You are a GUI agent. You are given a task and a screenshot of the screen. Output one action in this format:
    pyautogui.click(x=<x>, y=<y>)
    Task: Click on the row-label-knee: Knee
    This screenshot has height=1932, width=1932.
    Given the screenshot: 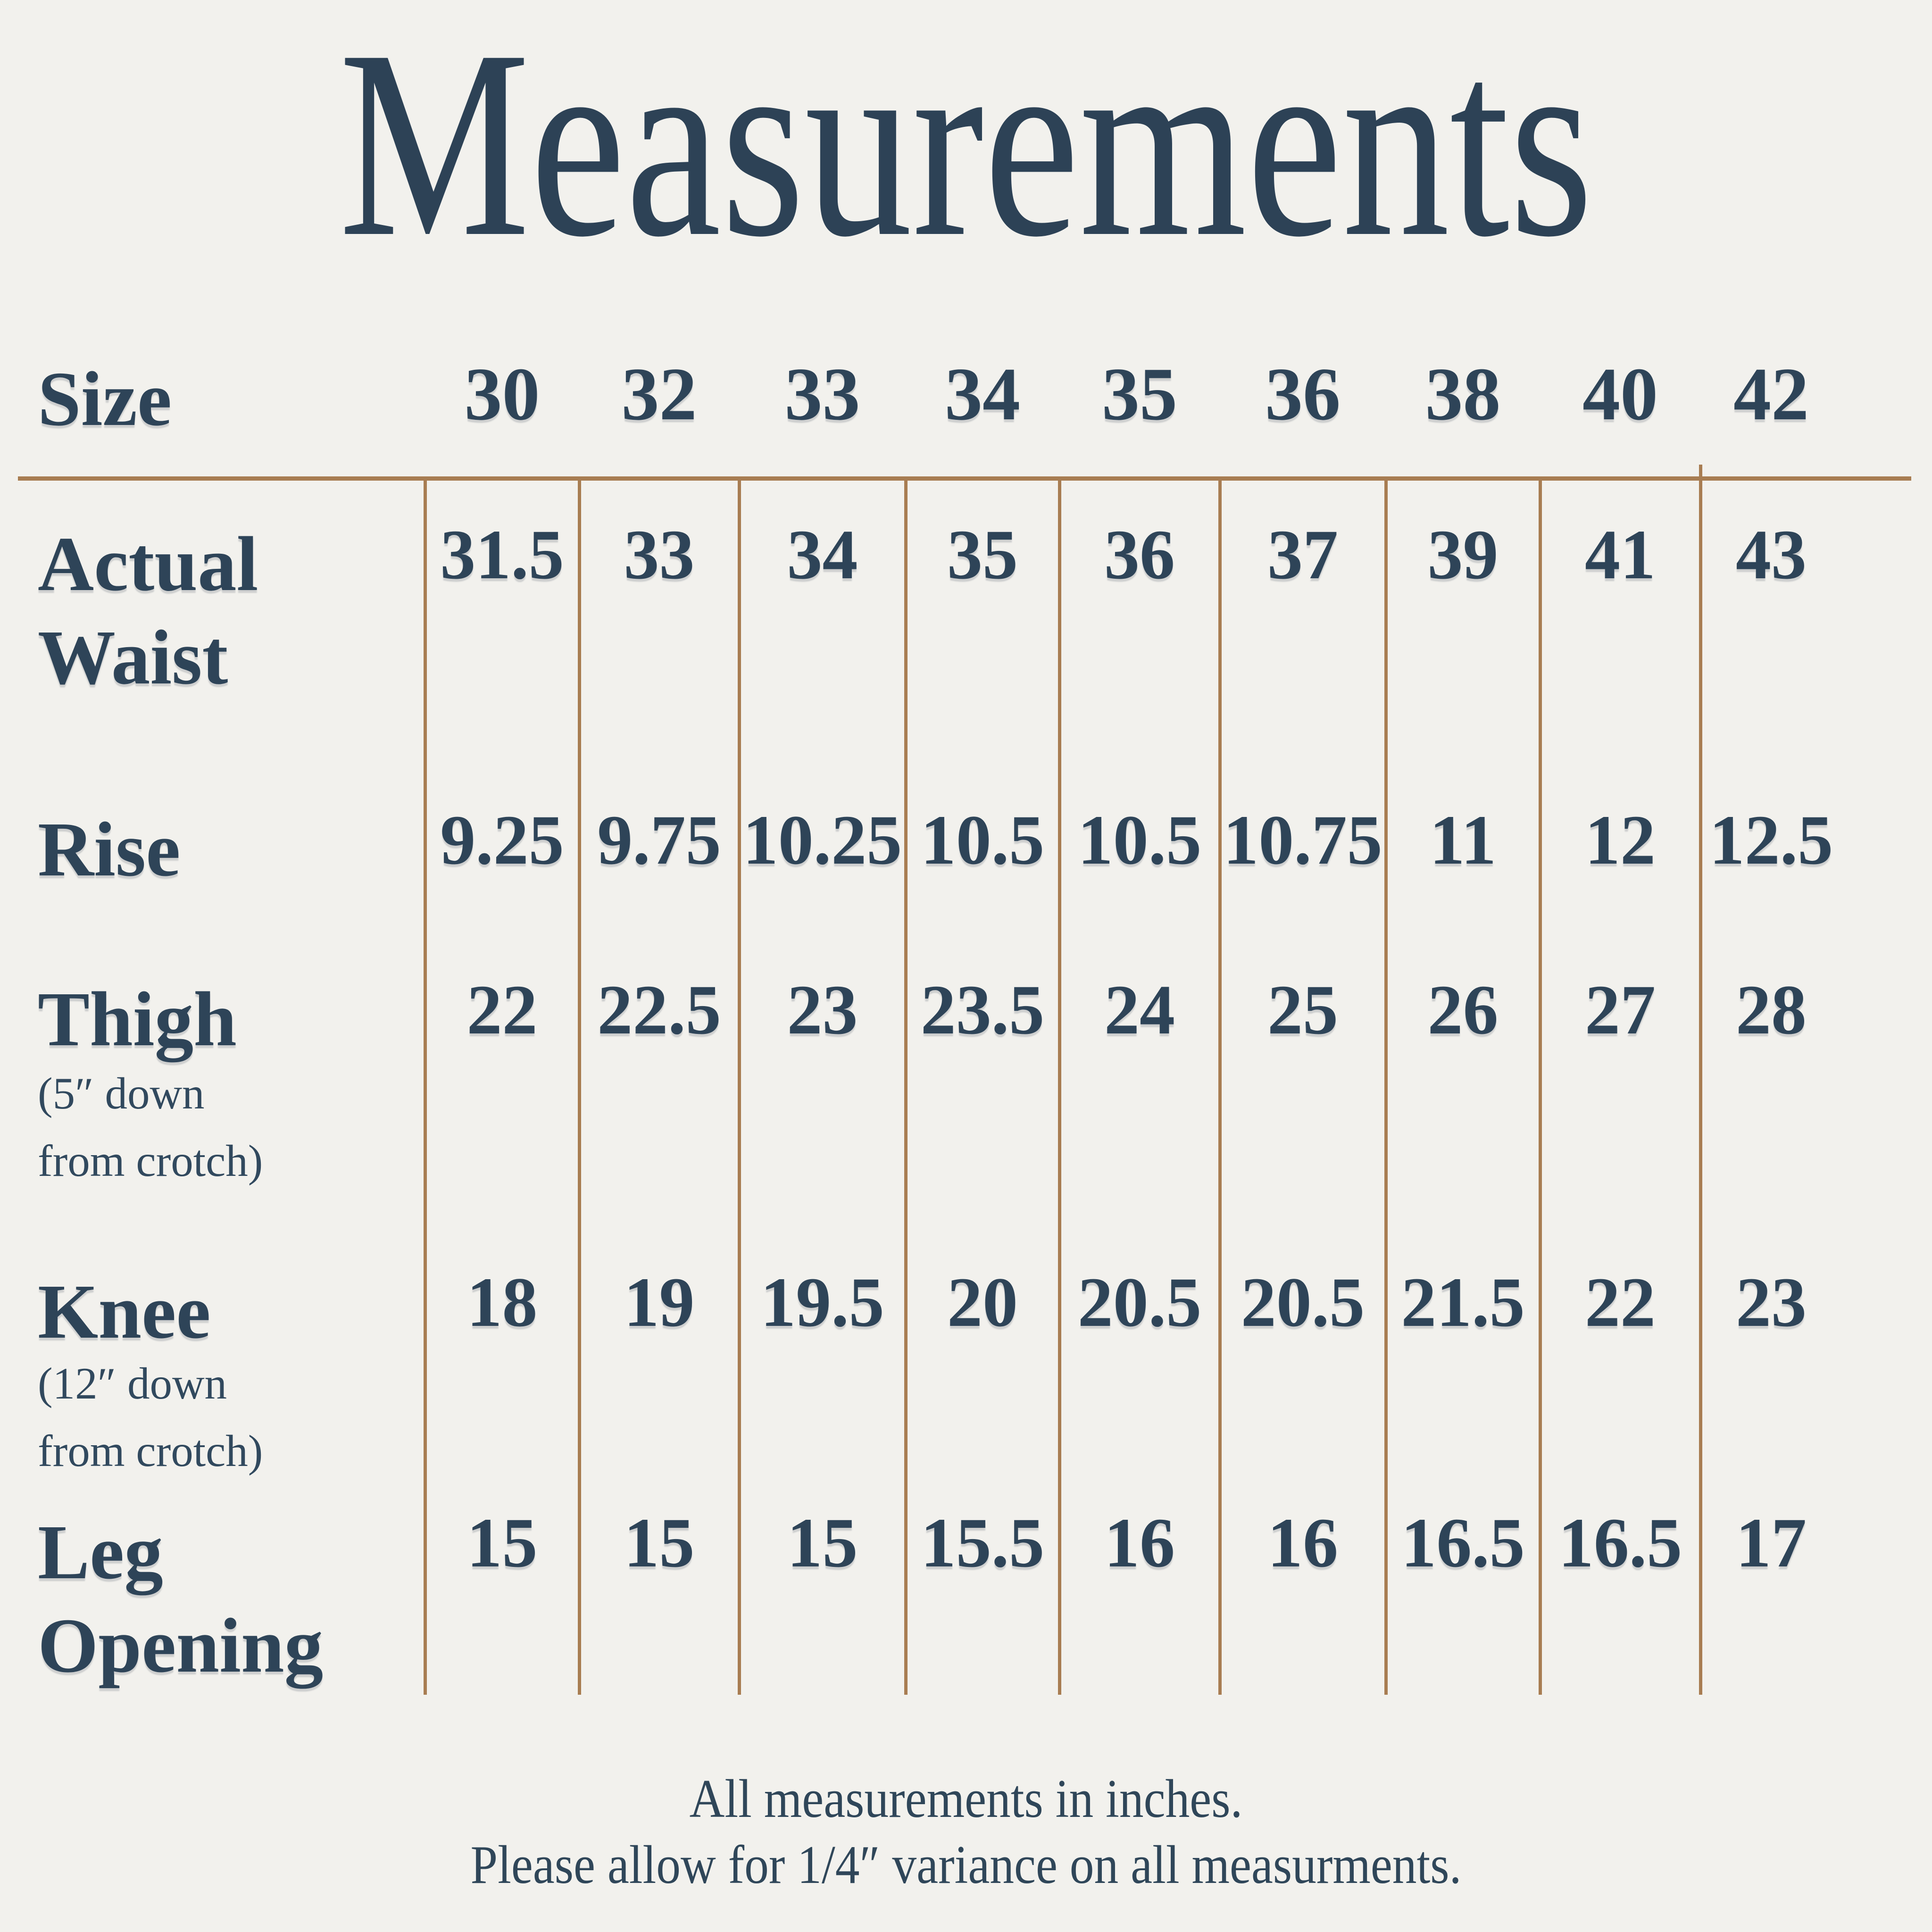 What is the action you would take?
    pyautogui.click(x=125, y=1312)
    